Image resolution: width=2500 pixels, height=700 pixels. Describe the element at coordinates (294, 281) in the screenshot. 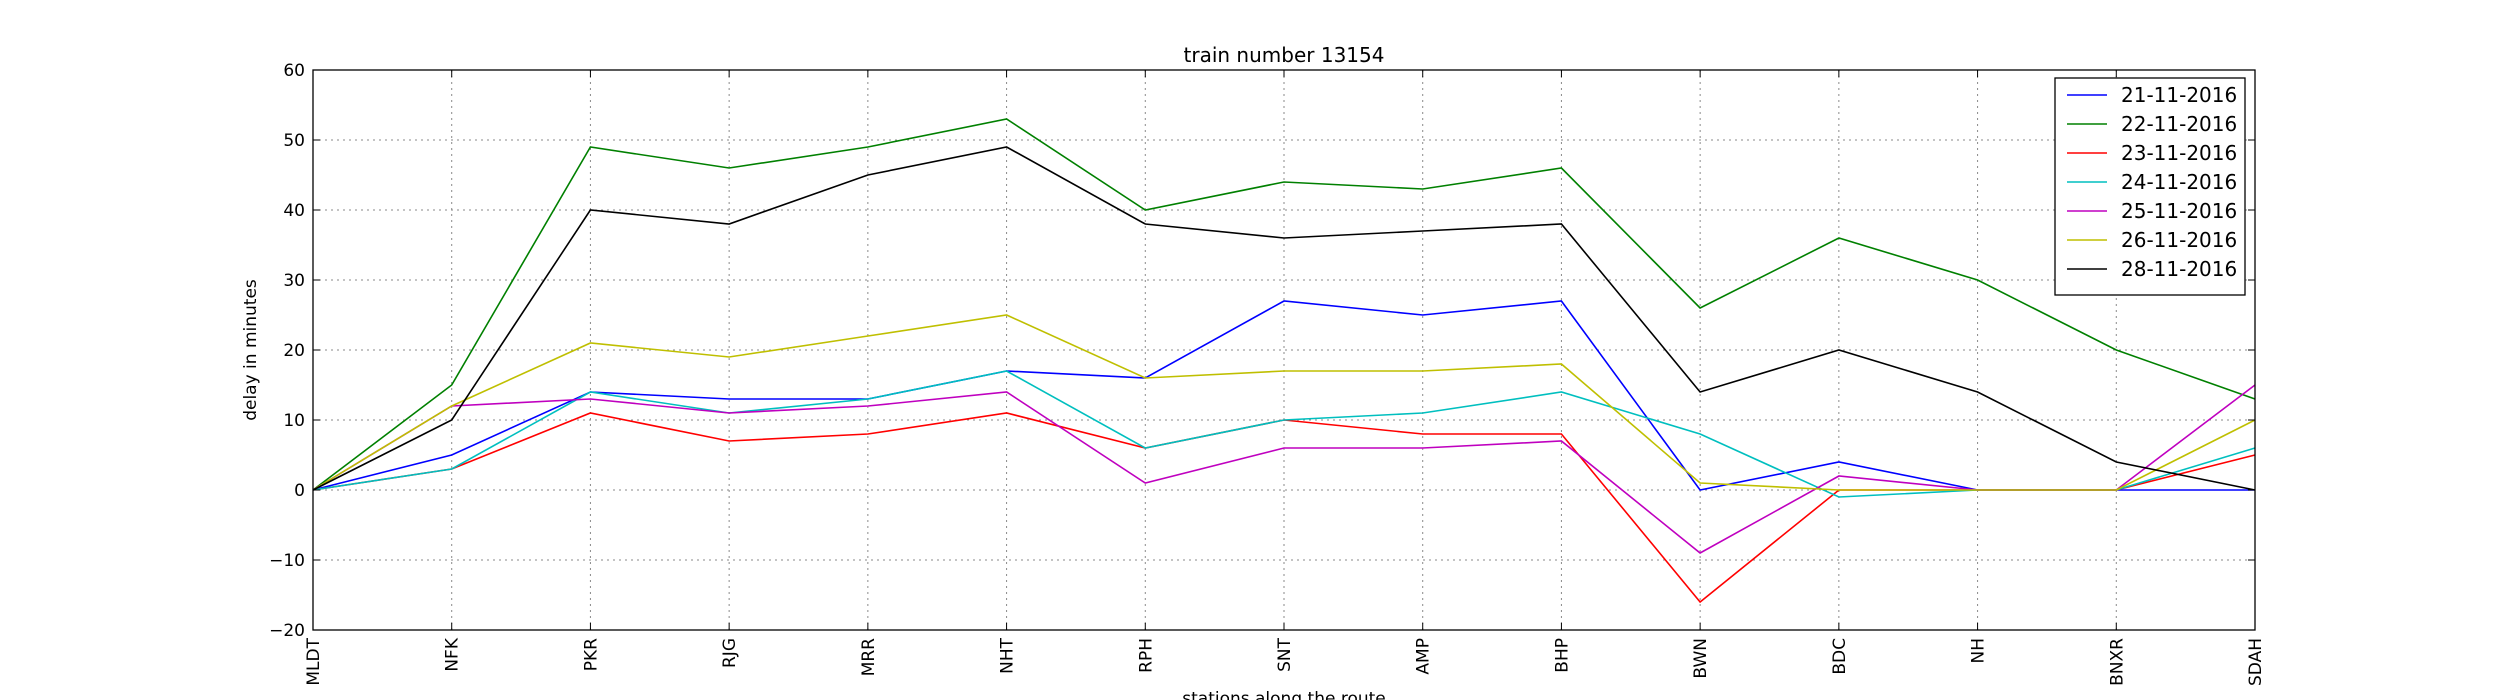

I see `y-tick-label: 30` at that location.